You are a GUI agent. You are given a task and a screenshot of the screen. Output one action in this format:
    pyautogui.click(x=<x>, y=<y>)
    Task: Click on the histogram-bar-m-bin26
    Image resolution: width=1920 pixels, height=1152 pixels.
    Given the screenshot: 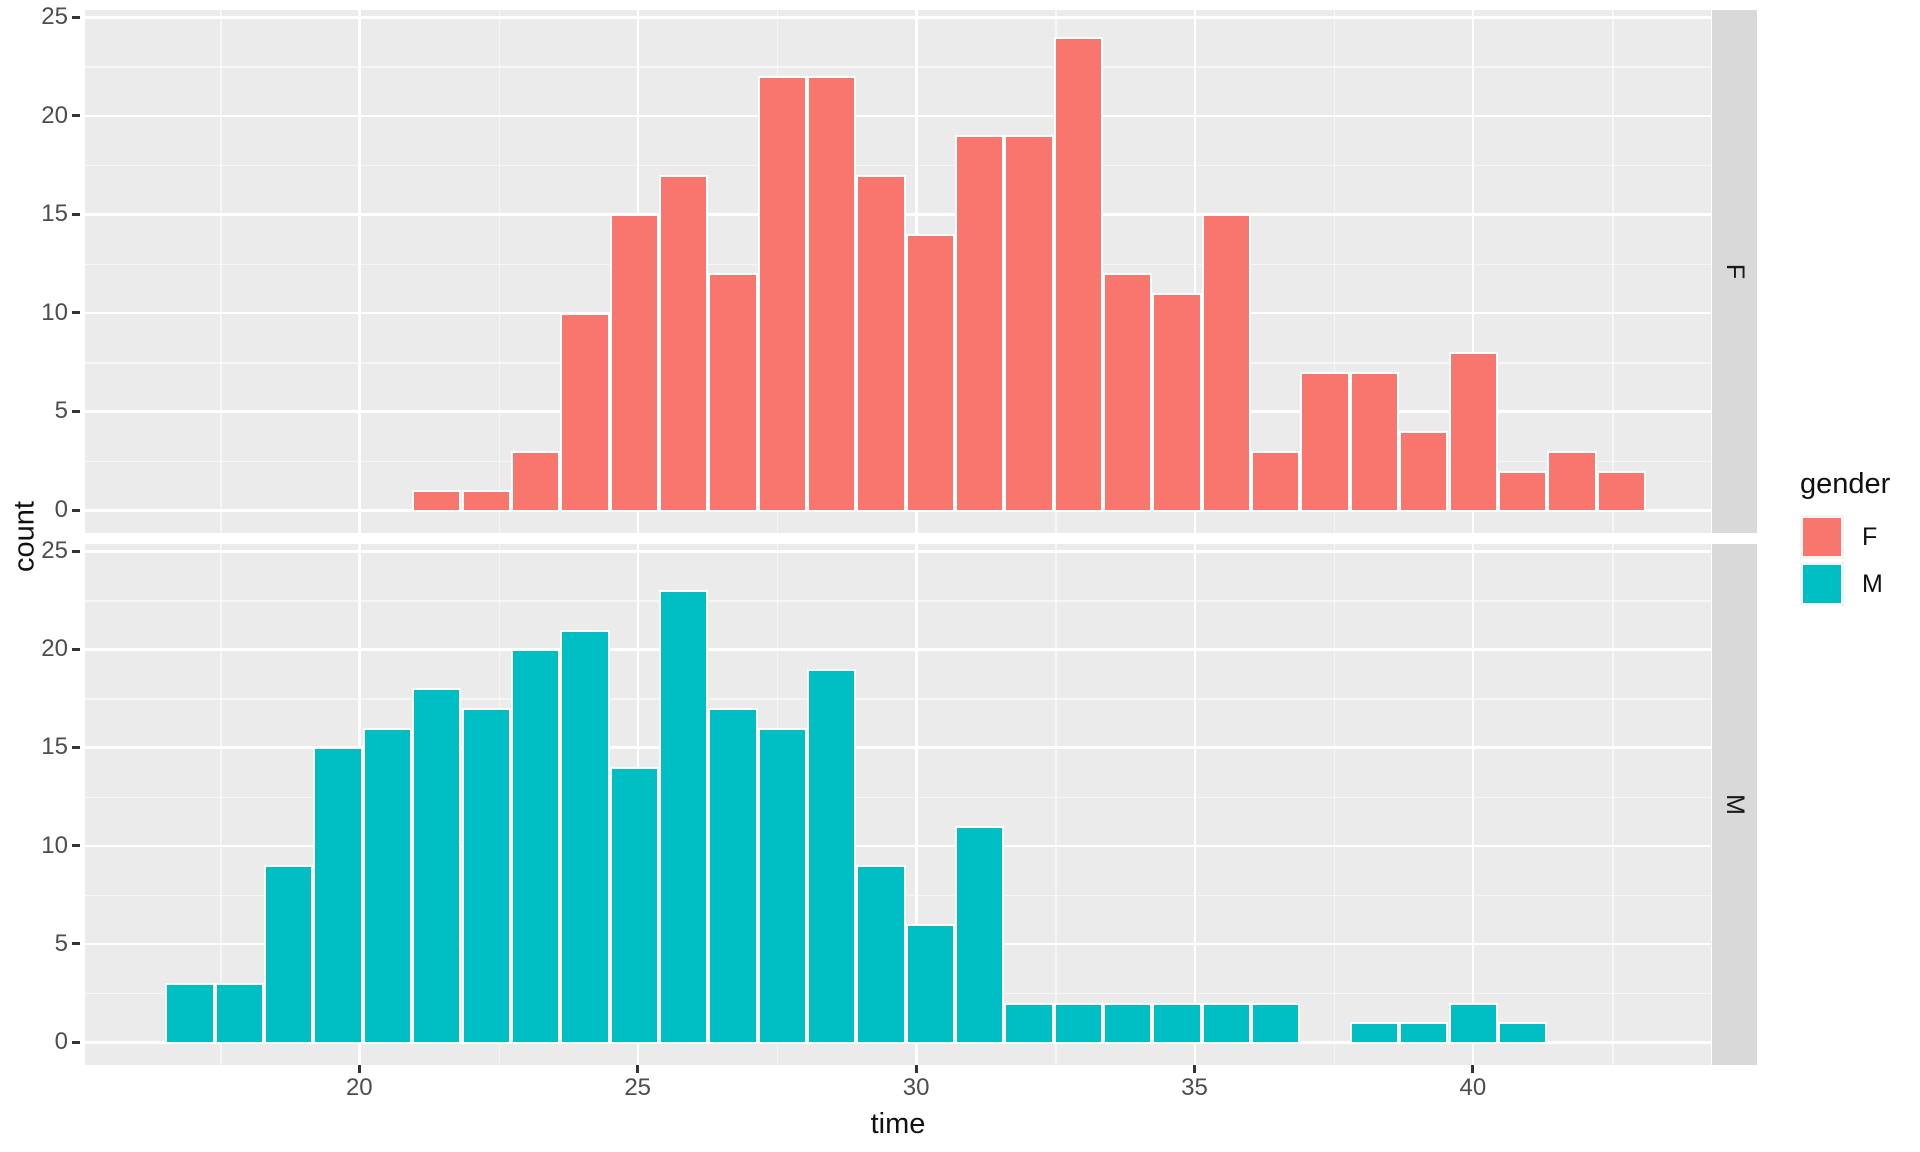 What is the action you would take?
    pyautogui.click(x=1473, y=1023)
    